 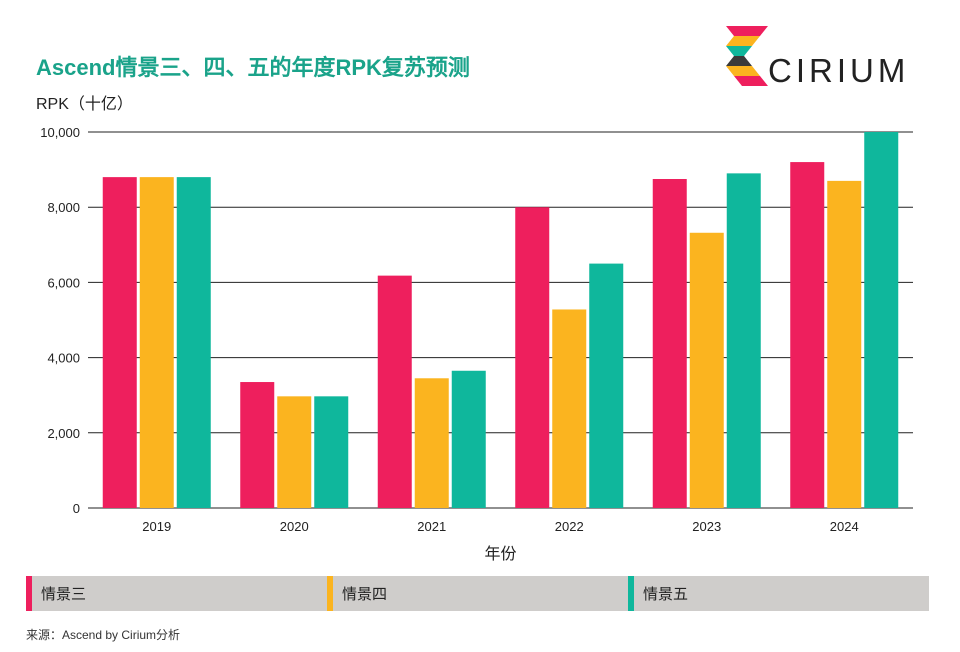 What do you see at coordinates (331, 452) in the screenshot?
I see `bar-情景五-2020` at bounding box center [331, 452].